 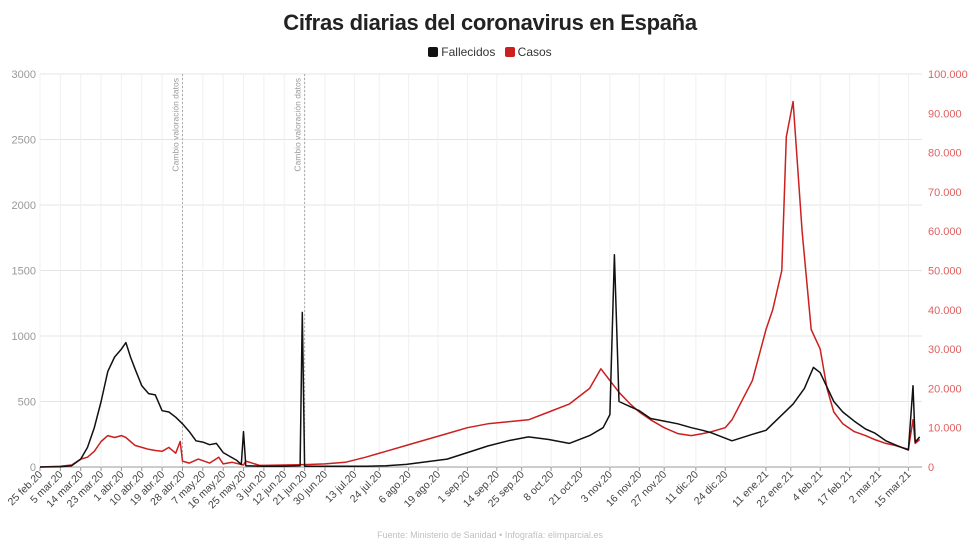 I want to click on y-right-tick-label: 50.000, so click(x=945, y=272).